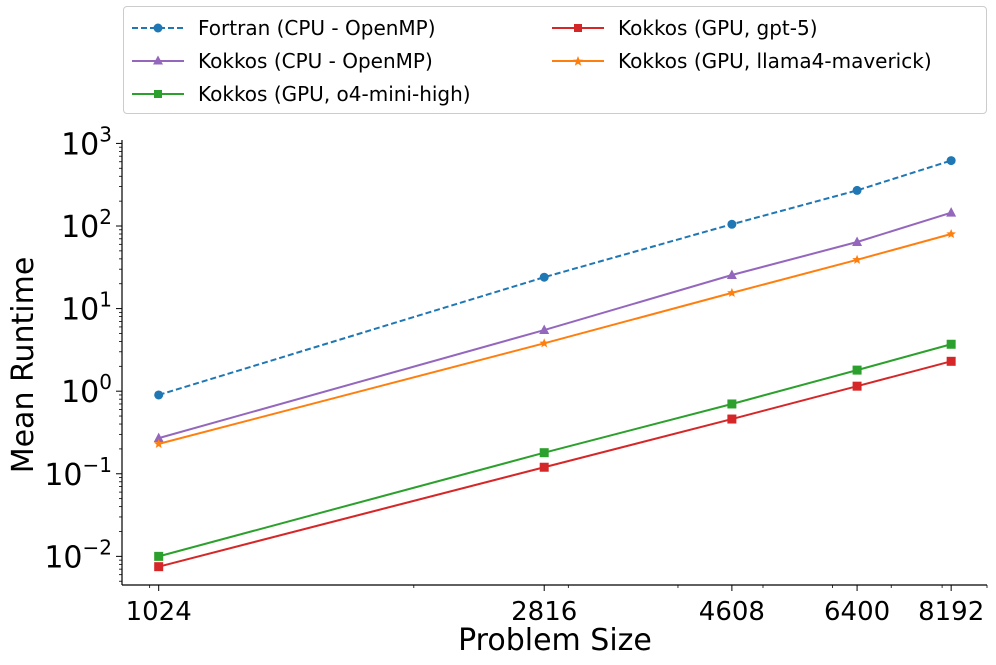  Describe the element at coordinates (78, 555) in the screenshot. I see `y-tick-label: 10⁻²` at that location.